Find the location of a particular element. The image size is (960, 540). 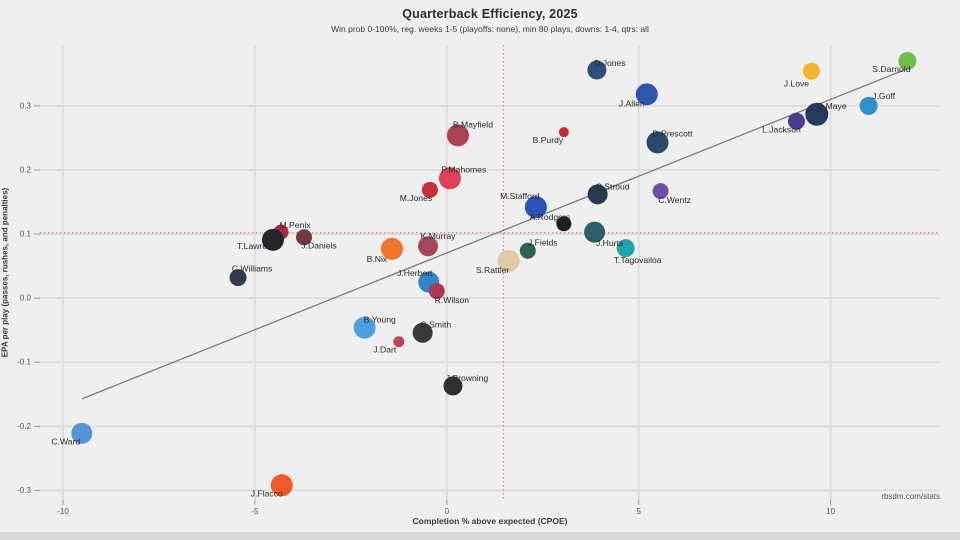

data-point-s-rattler is located at coordinates (508, 260).